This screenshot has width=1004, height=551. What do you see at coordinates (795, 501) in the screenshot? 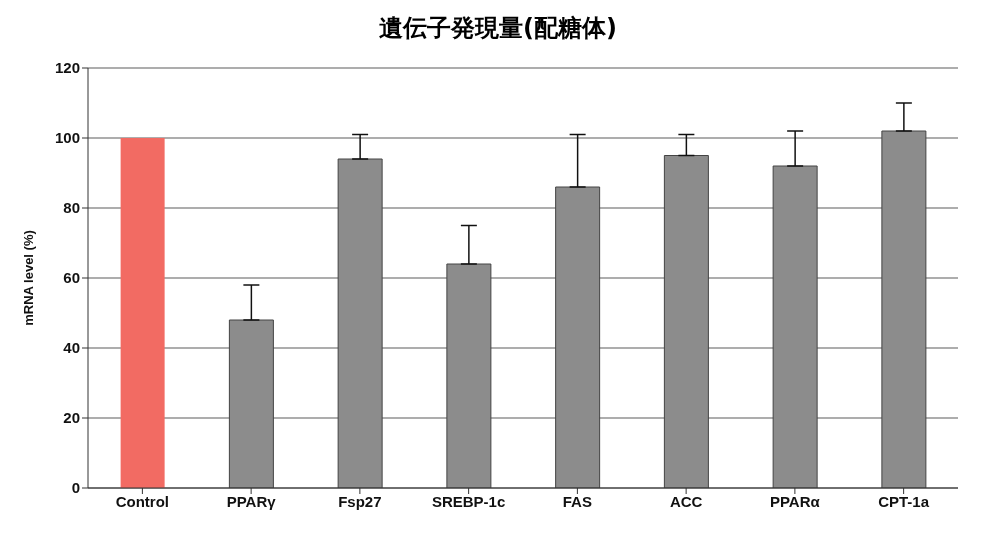
I see `x-tick-label: PPARα` at bounding box center [795, 501].